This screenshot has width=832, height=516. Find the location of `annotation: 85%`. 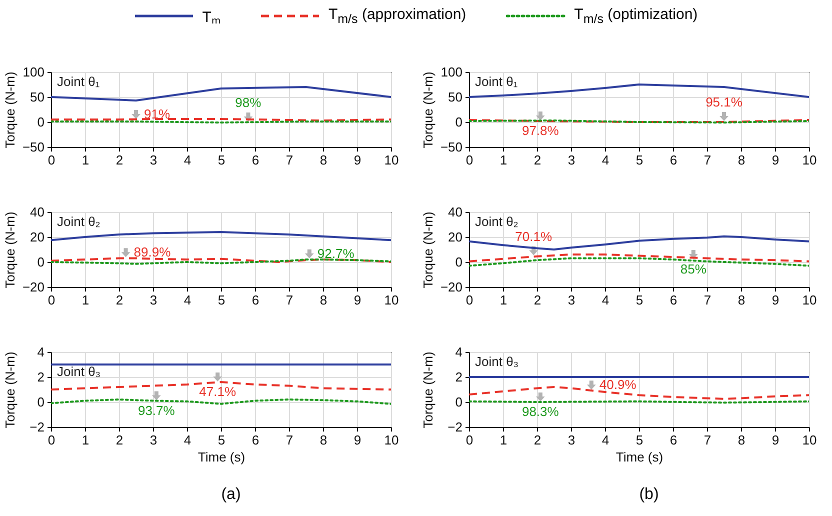

annotation: 85% is located at coordinates (693, 269).